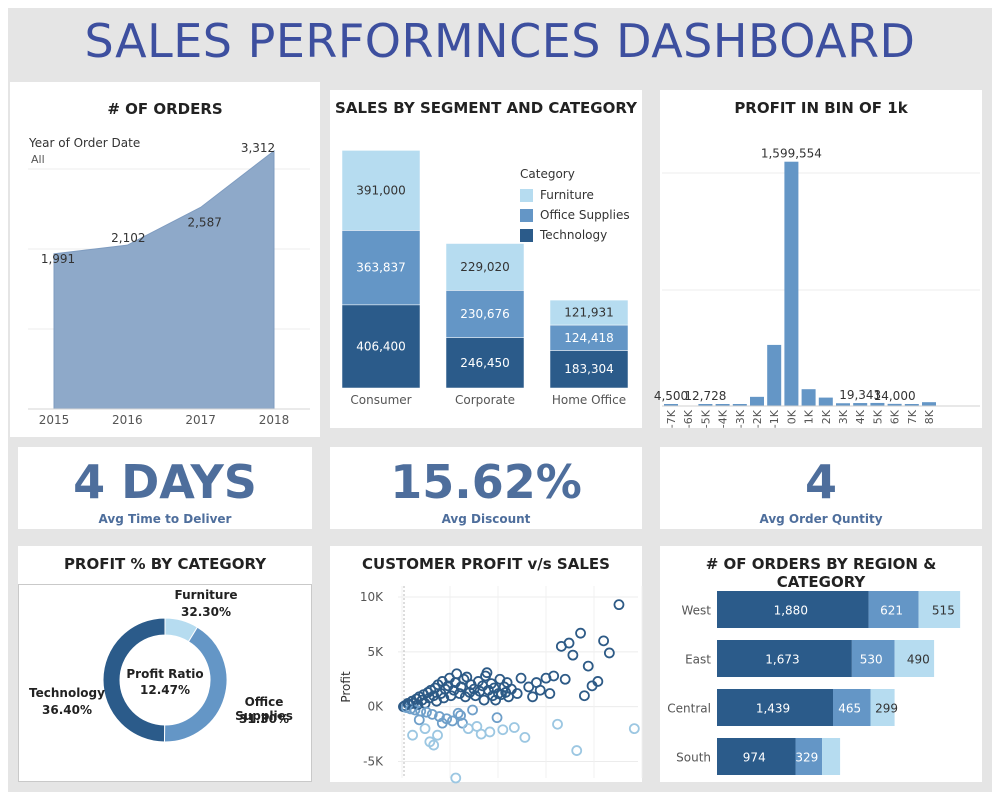 The height and width of the screenshot is (800, 1000). Describe the element at coordinates (589, 338) in the screenshot. I see `segment-bar-label: 124,418` at that location.